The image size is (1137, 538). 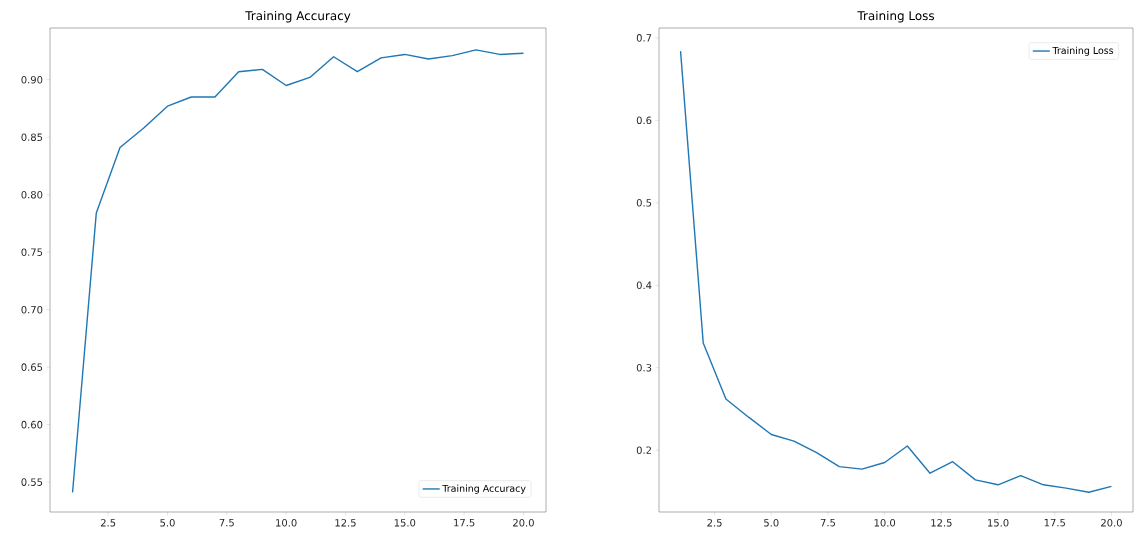 What do you see at coordinates (32, 482) in the screenshot?
I see `y-tick-label: 0.55` at bounding box center [32, 482].